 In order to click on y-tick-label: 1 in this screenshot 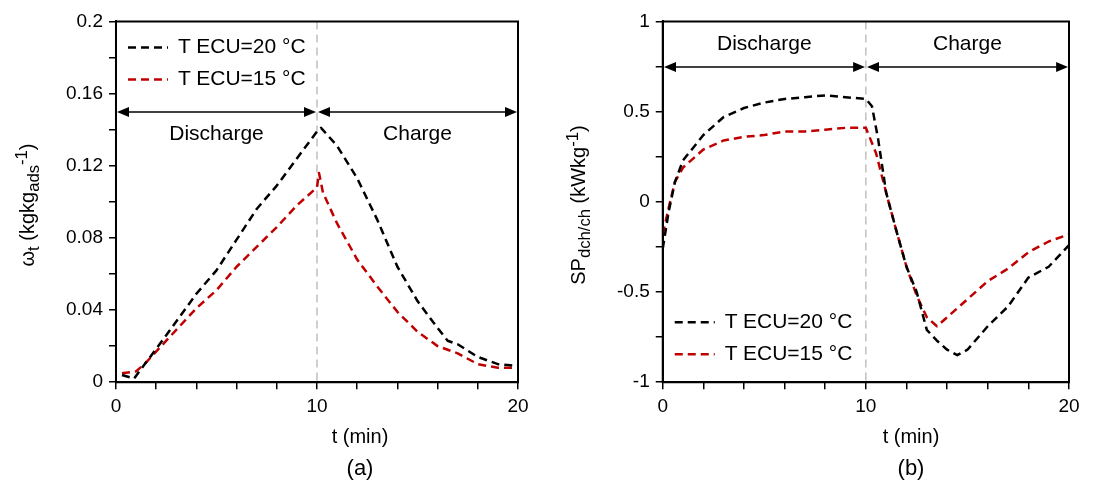, I will do `click(644, 20)`.